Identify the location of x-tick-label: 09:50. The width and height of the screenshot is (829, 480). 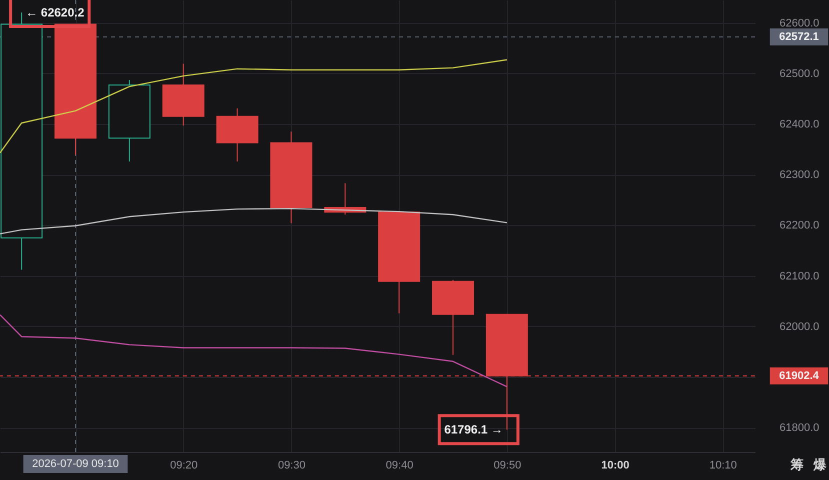
(508, 466).